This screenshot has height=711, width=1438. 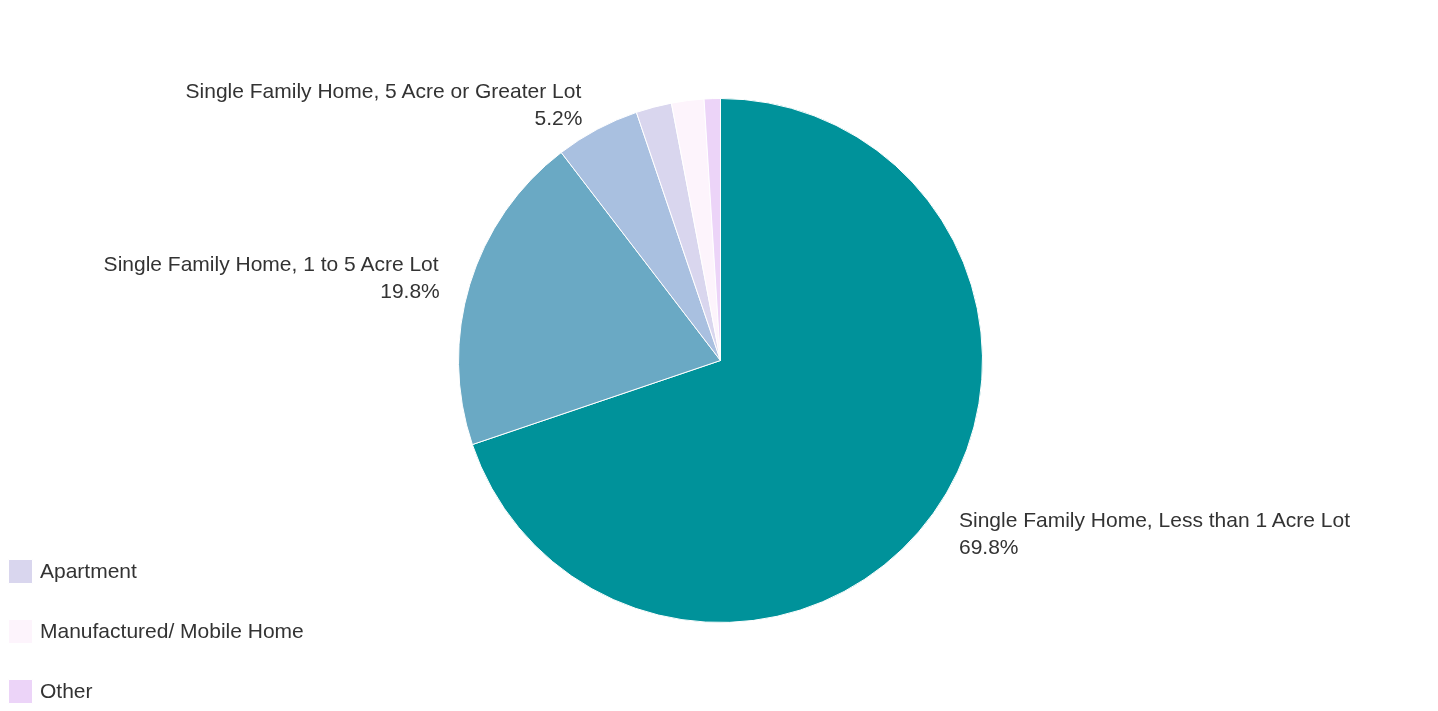 What do you see at coordinates (1154, 520) in the screenshot?
I see `slice-label: Single Family Home, Less than 1 Acre Lot` at bounding box center [1154, 520].